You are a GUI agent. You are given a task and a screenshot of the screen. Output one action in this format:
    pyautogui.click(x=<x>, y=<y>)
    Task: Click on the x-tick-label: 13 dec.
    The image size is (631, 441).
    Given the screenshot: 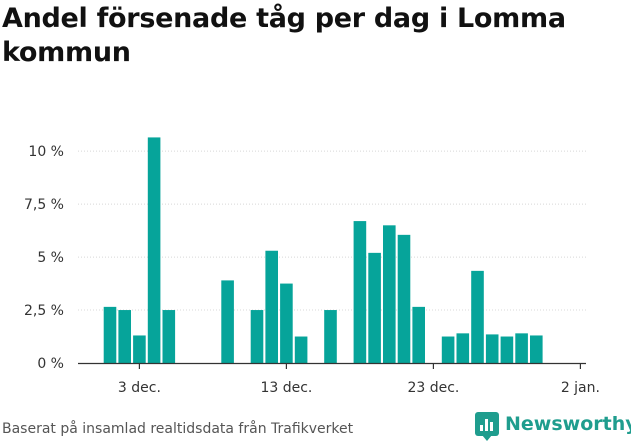 What is the action you would take?
    pyautogui.click(x=286, y=388)
    